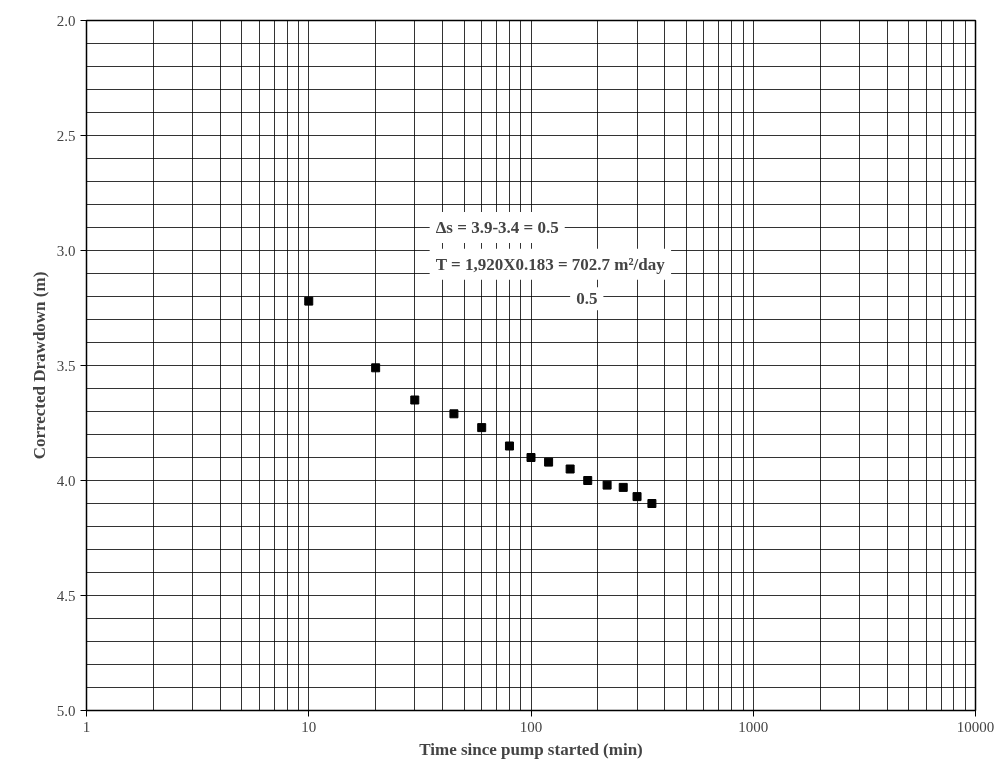 This screenshot has width=1005, height=761. I want to click on x-axis-title: Time since pump started (min), so click(531, 749).